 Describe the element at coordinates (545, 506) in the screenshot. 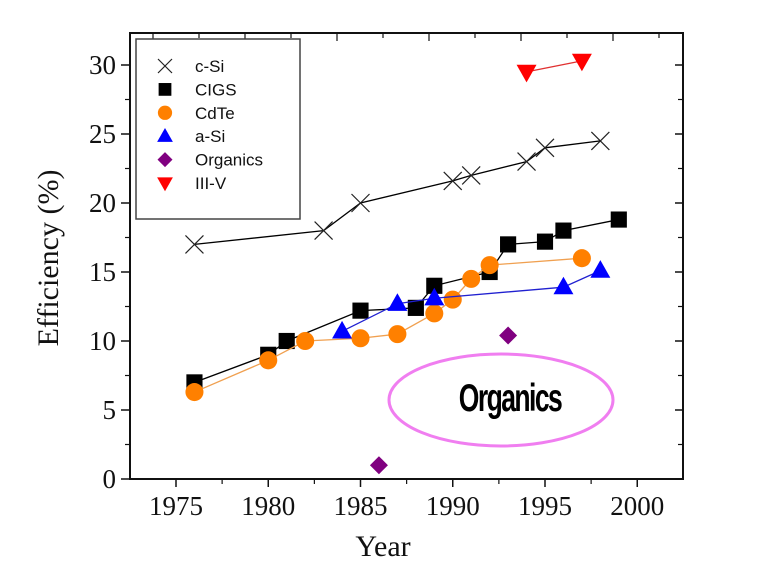

I see `x-tick-label: 1995` at that location.